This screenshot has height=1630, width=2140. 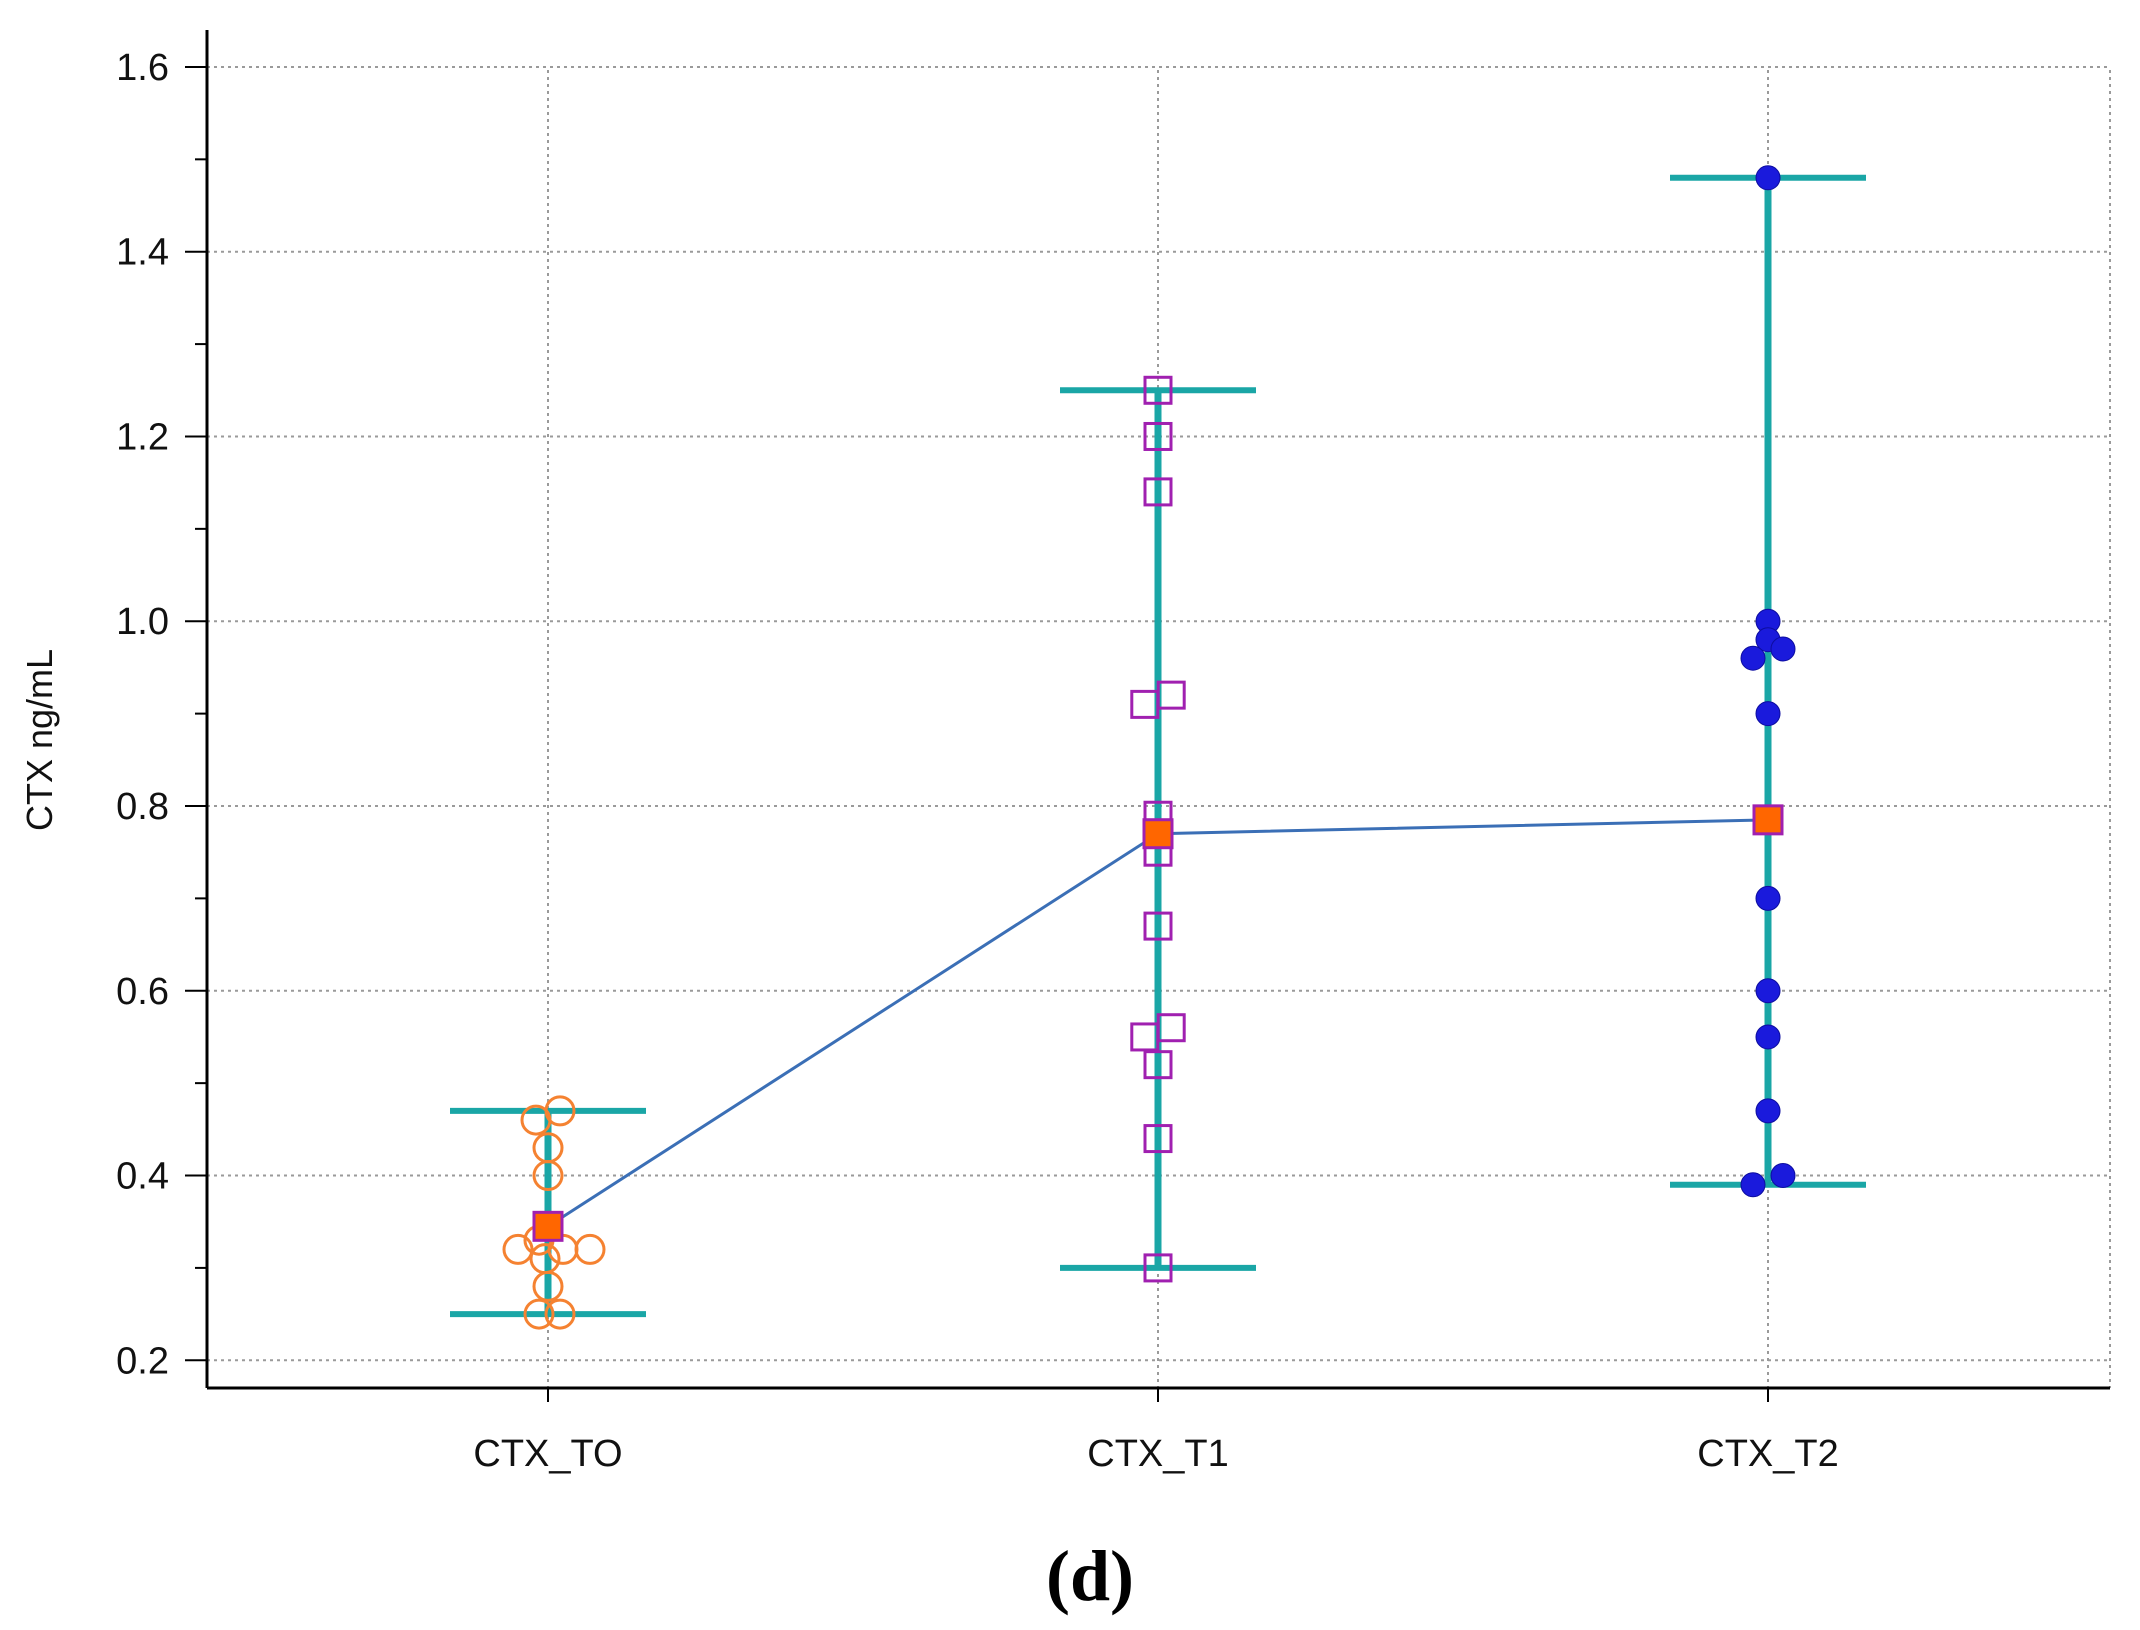 What do you see at coordinates (161, 714) in the screenshot?
I see `y-axis-ticks: 0.2 0.4 0.6 0.8 1.0 1.2 1.4 1.6` at bounding box center [161, 714].